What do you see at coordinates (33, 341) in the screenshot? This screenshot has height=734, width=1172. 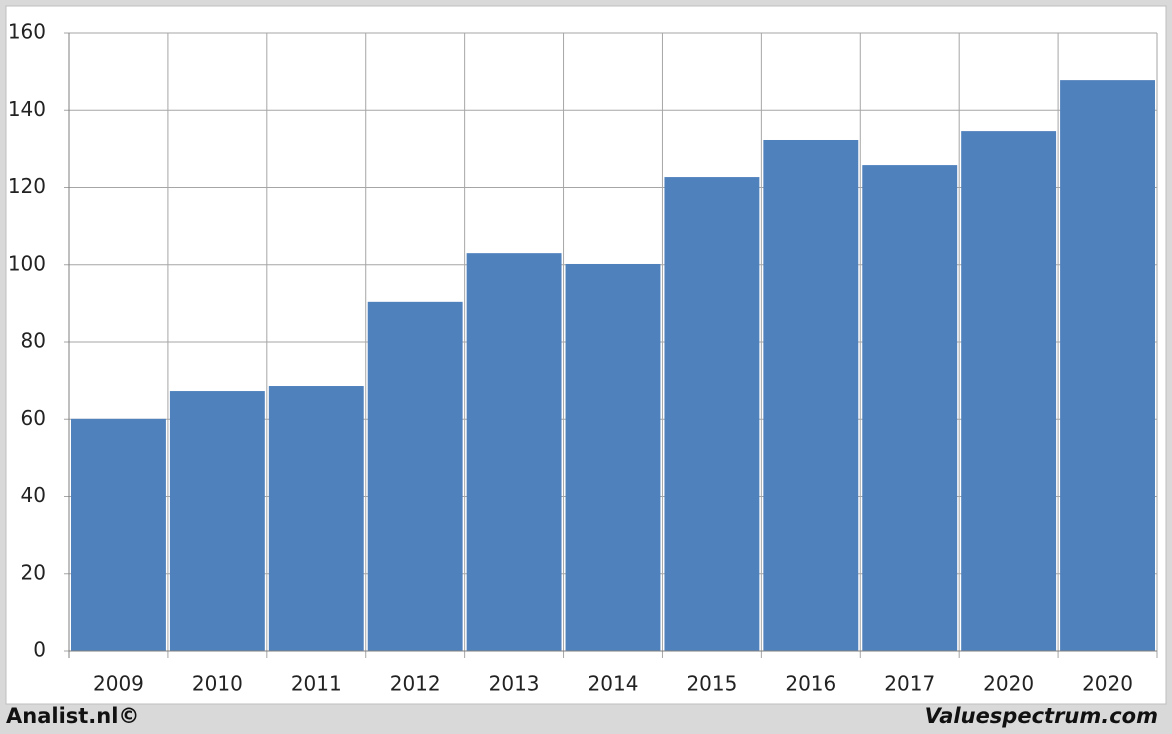 I see `y-tick-label: 80` at bounding box center [33, 341].